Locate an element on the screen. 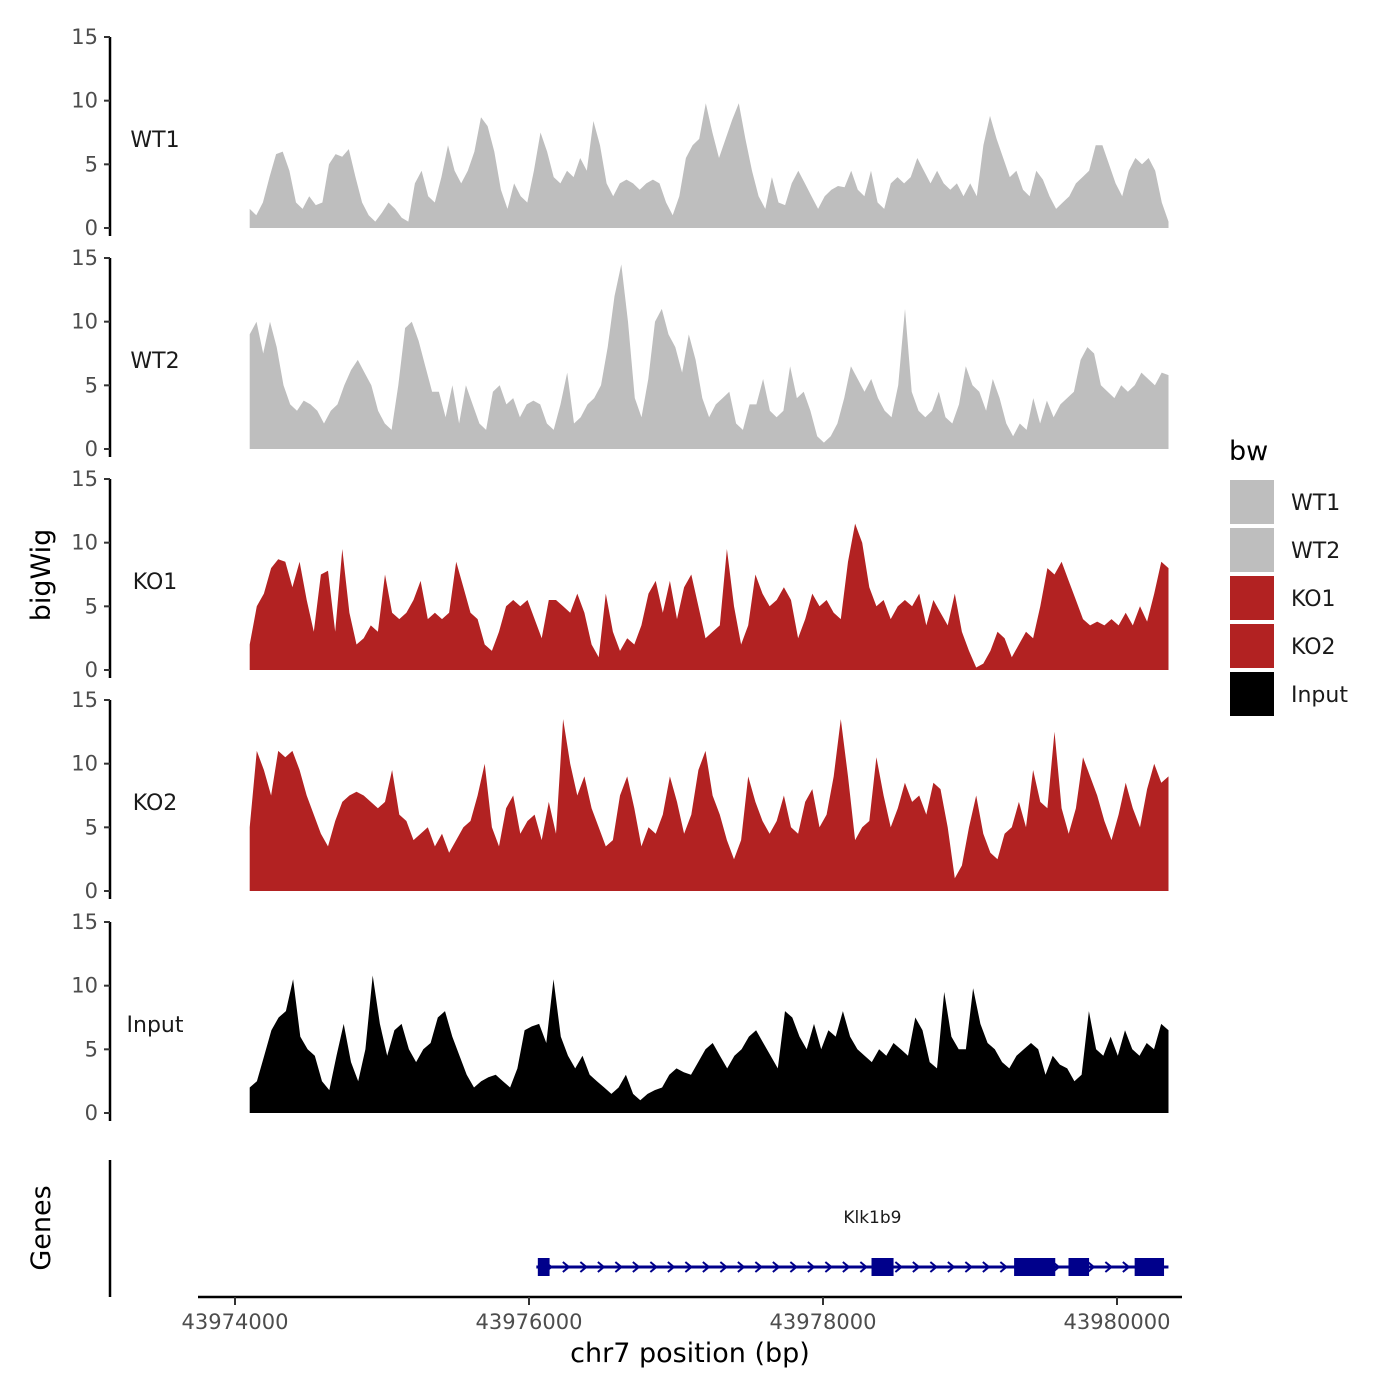 The height and width of the screenshot is (1400, 1400). track-label: Input is located at coordinates (155, 1025).